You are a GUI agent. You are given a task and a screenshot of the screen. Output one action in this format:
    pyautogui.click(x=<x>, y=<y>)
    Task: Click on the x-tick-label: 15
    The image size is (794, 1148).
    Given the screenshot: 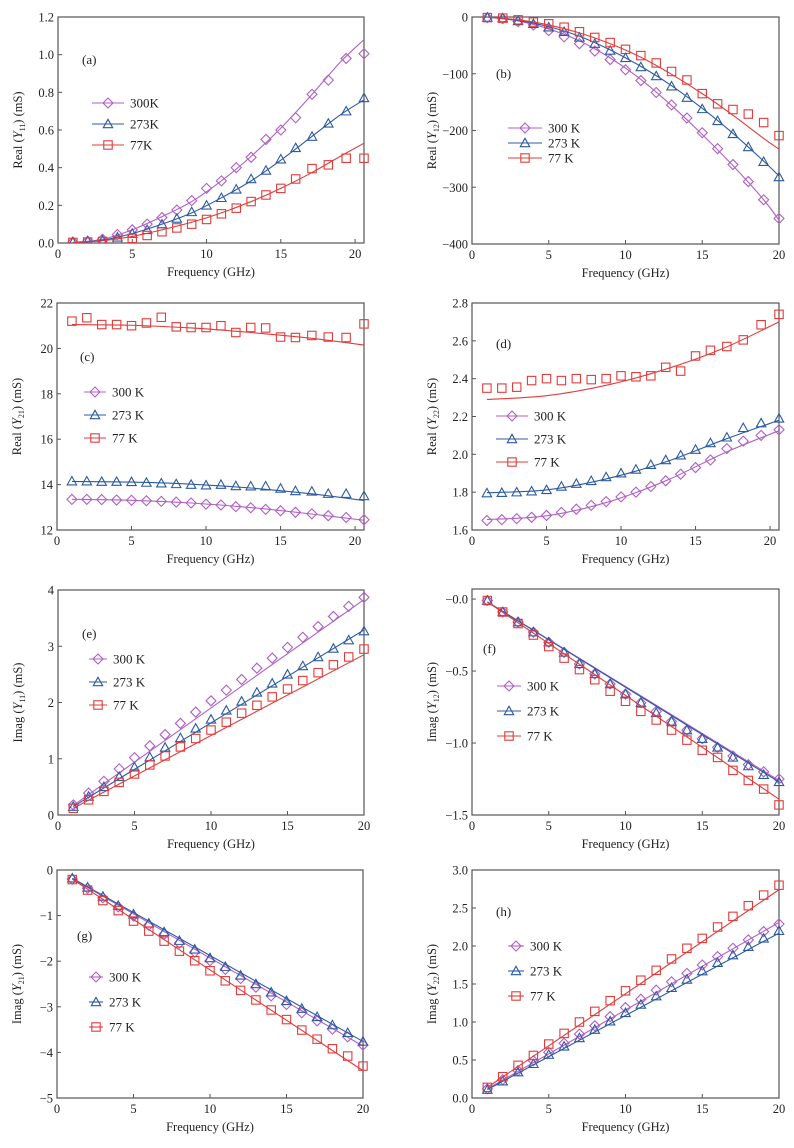 What is the action you would take?
    pyautogui.click(x=287, y=826)
    